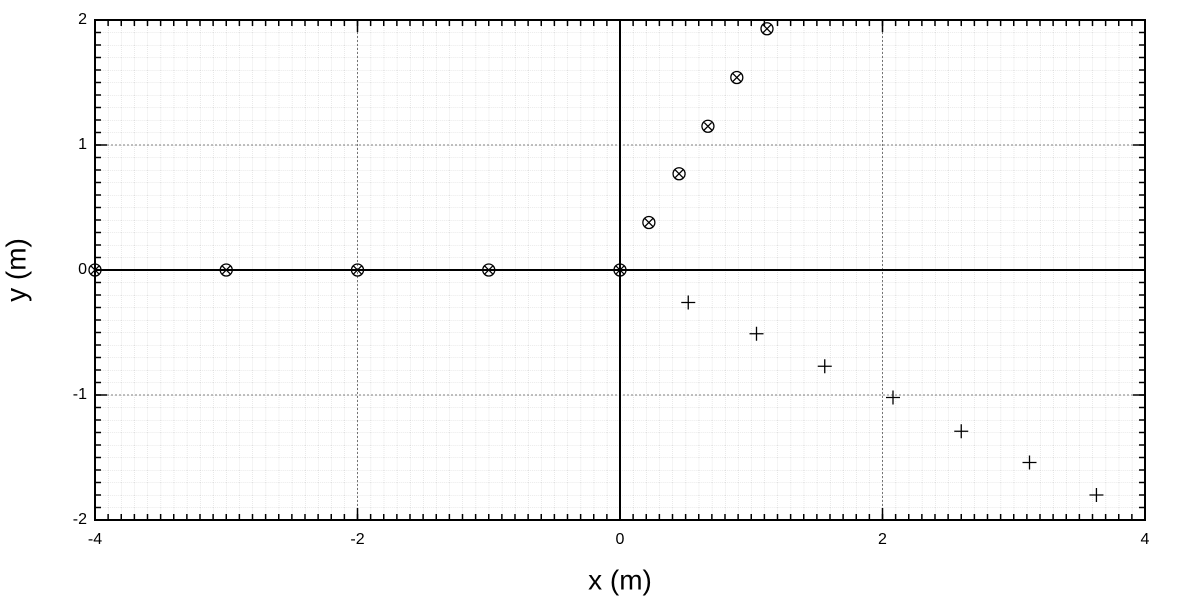 Image resolution: width=1200 pixels, height=600 pixels. What do you see at coordinates (82, 19) in the screenshot?
I see `y-tick-label: 2` at bounding box center [82, 19].